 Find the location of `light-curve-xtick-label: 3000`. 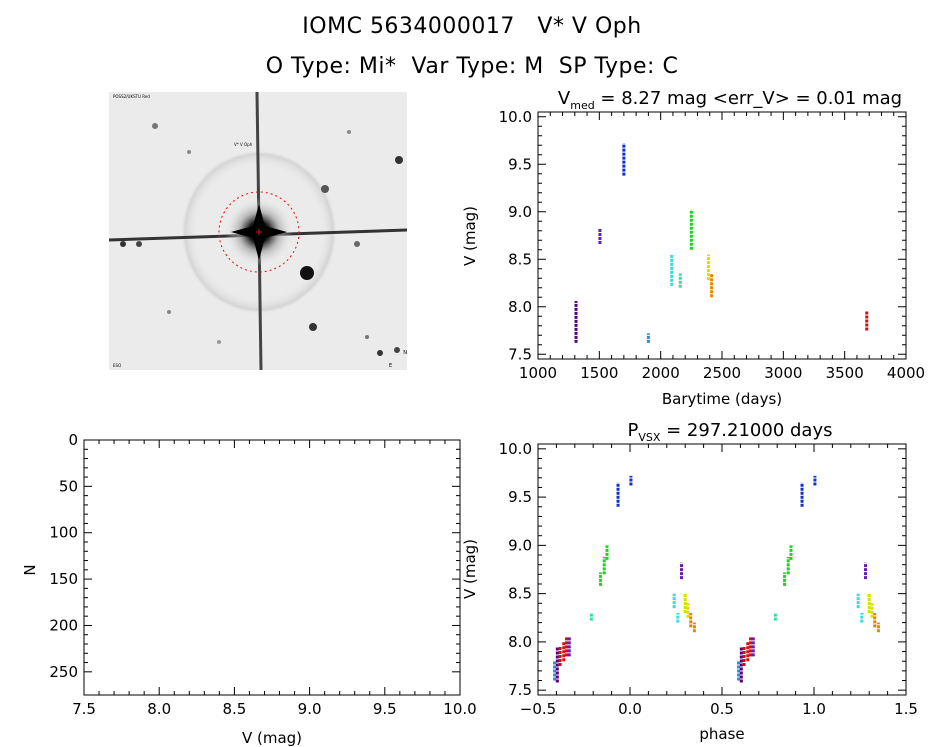

light-curve-xtick-label: 3000 is located at coordinates (783, 373).